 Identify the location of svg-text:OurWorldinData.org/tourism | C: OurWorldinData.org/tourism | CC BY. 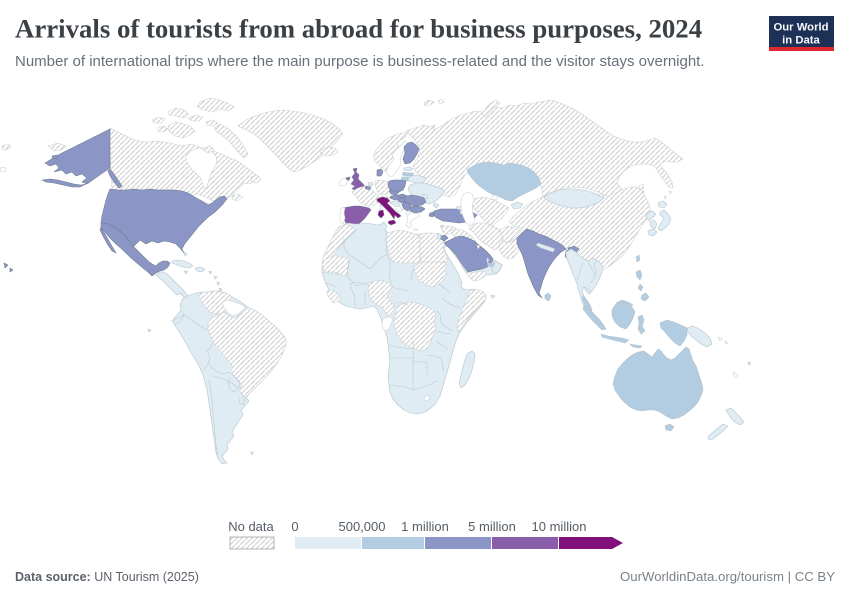
(727, 576).